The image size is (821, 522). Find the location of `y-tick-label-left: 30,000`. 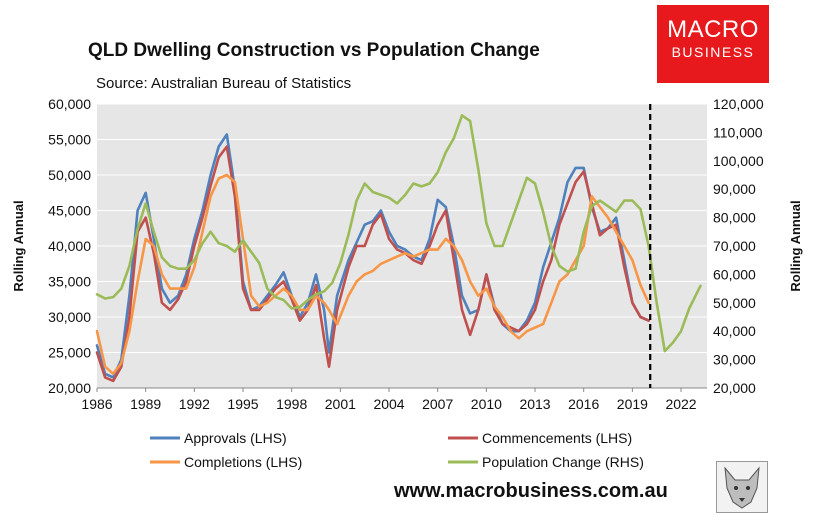

y-tick-label-left: 30,000 is located at coordinates (69, 317).